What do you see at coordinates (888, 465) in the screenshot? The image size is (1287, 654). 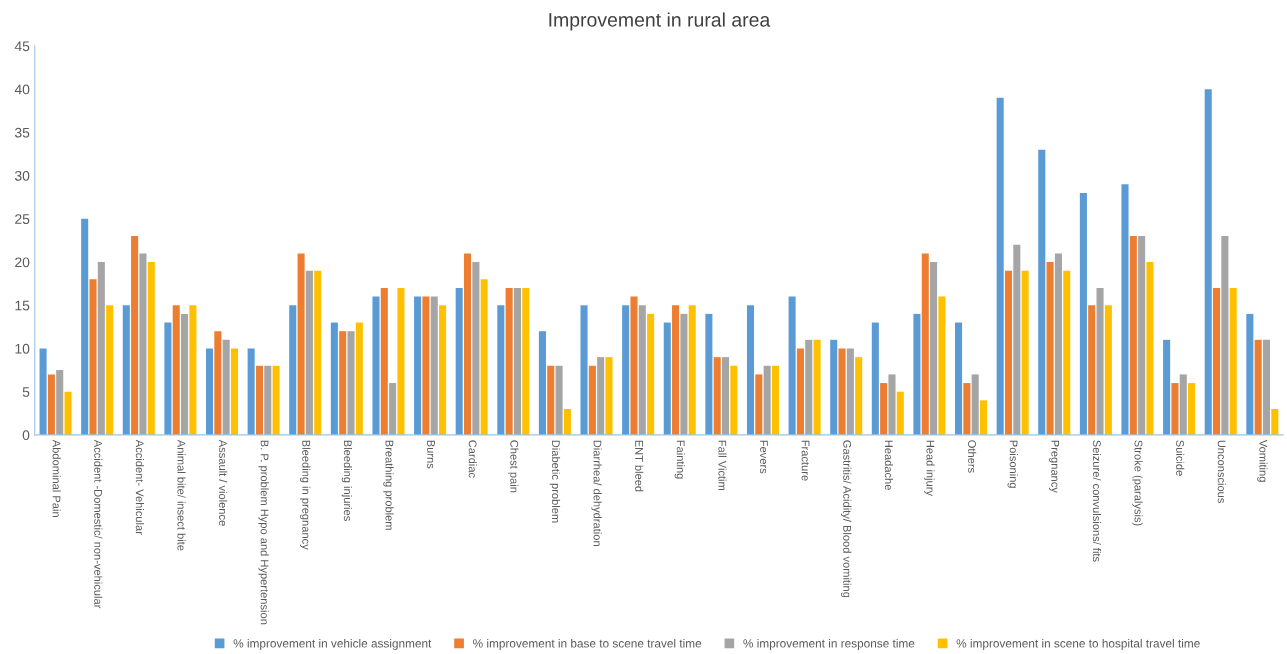 I see `x-tick-label: Headache` at bounding box center [888, 465].